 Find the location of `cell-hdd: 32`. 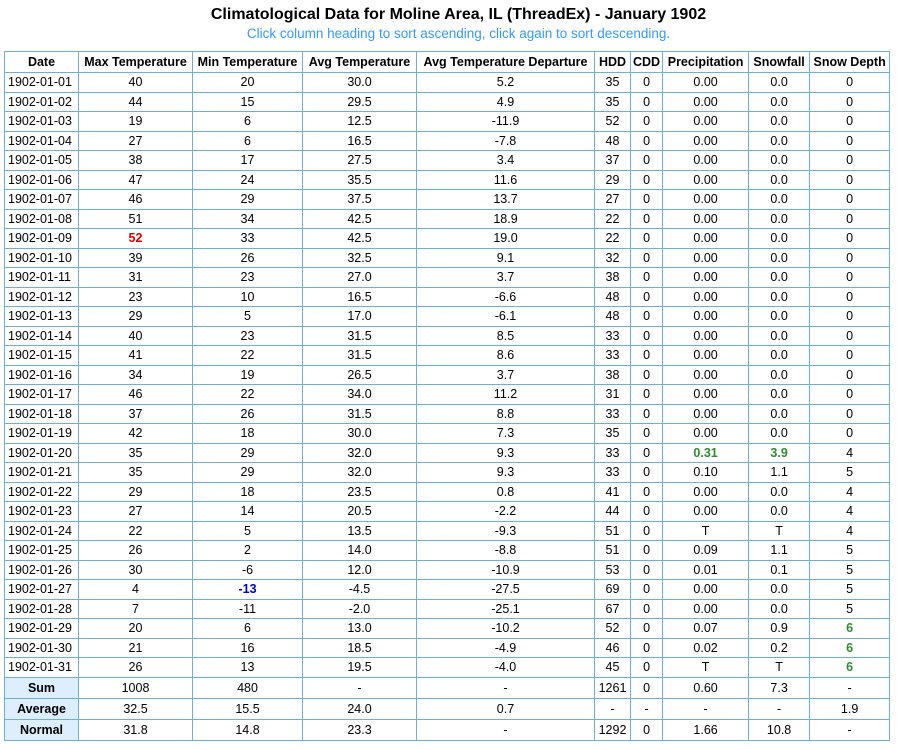

cell-hdd: 32 is located at coordinates (612, 257).